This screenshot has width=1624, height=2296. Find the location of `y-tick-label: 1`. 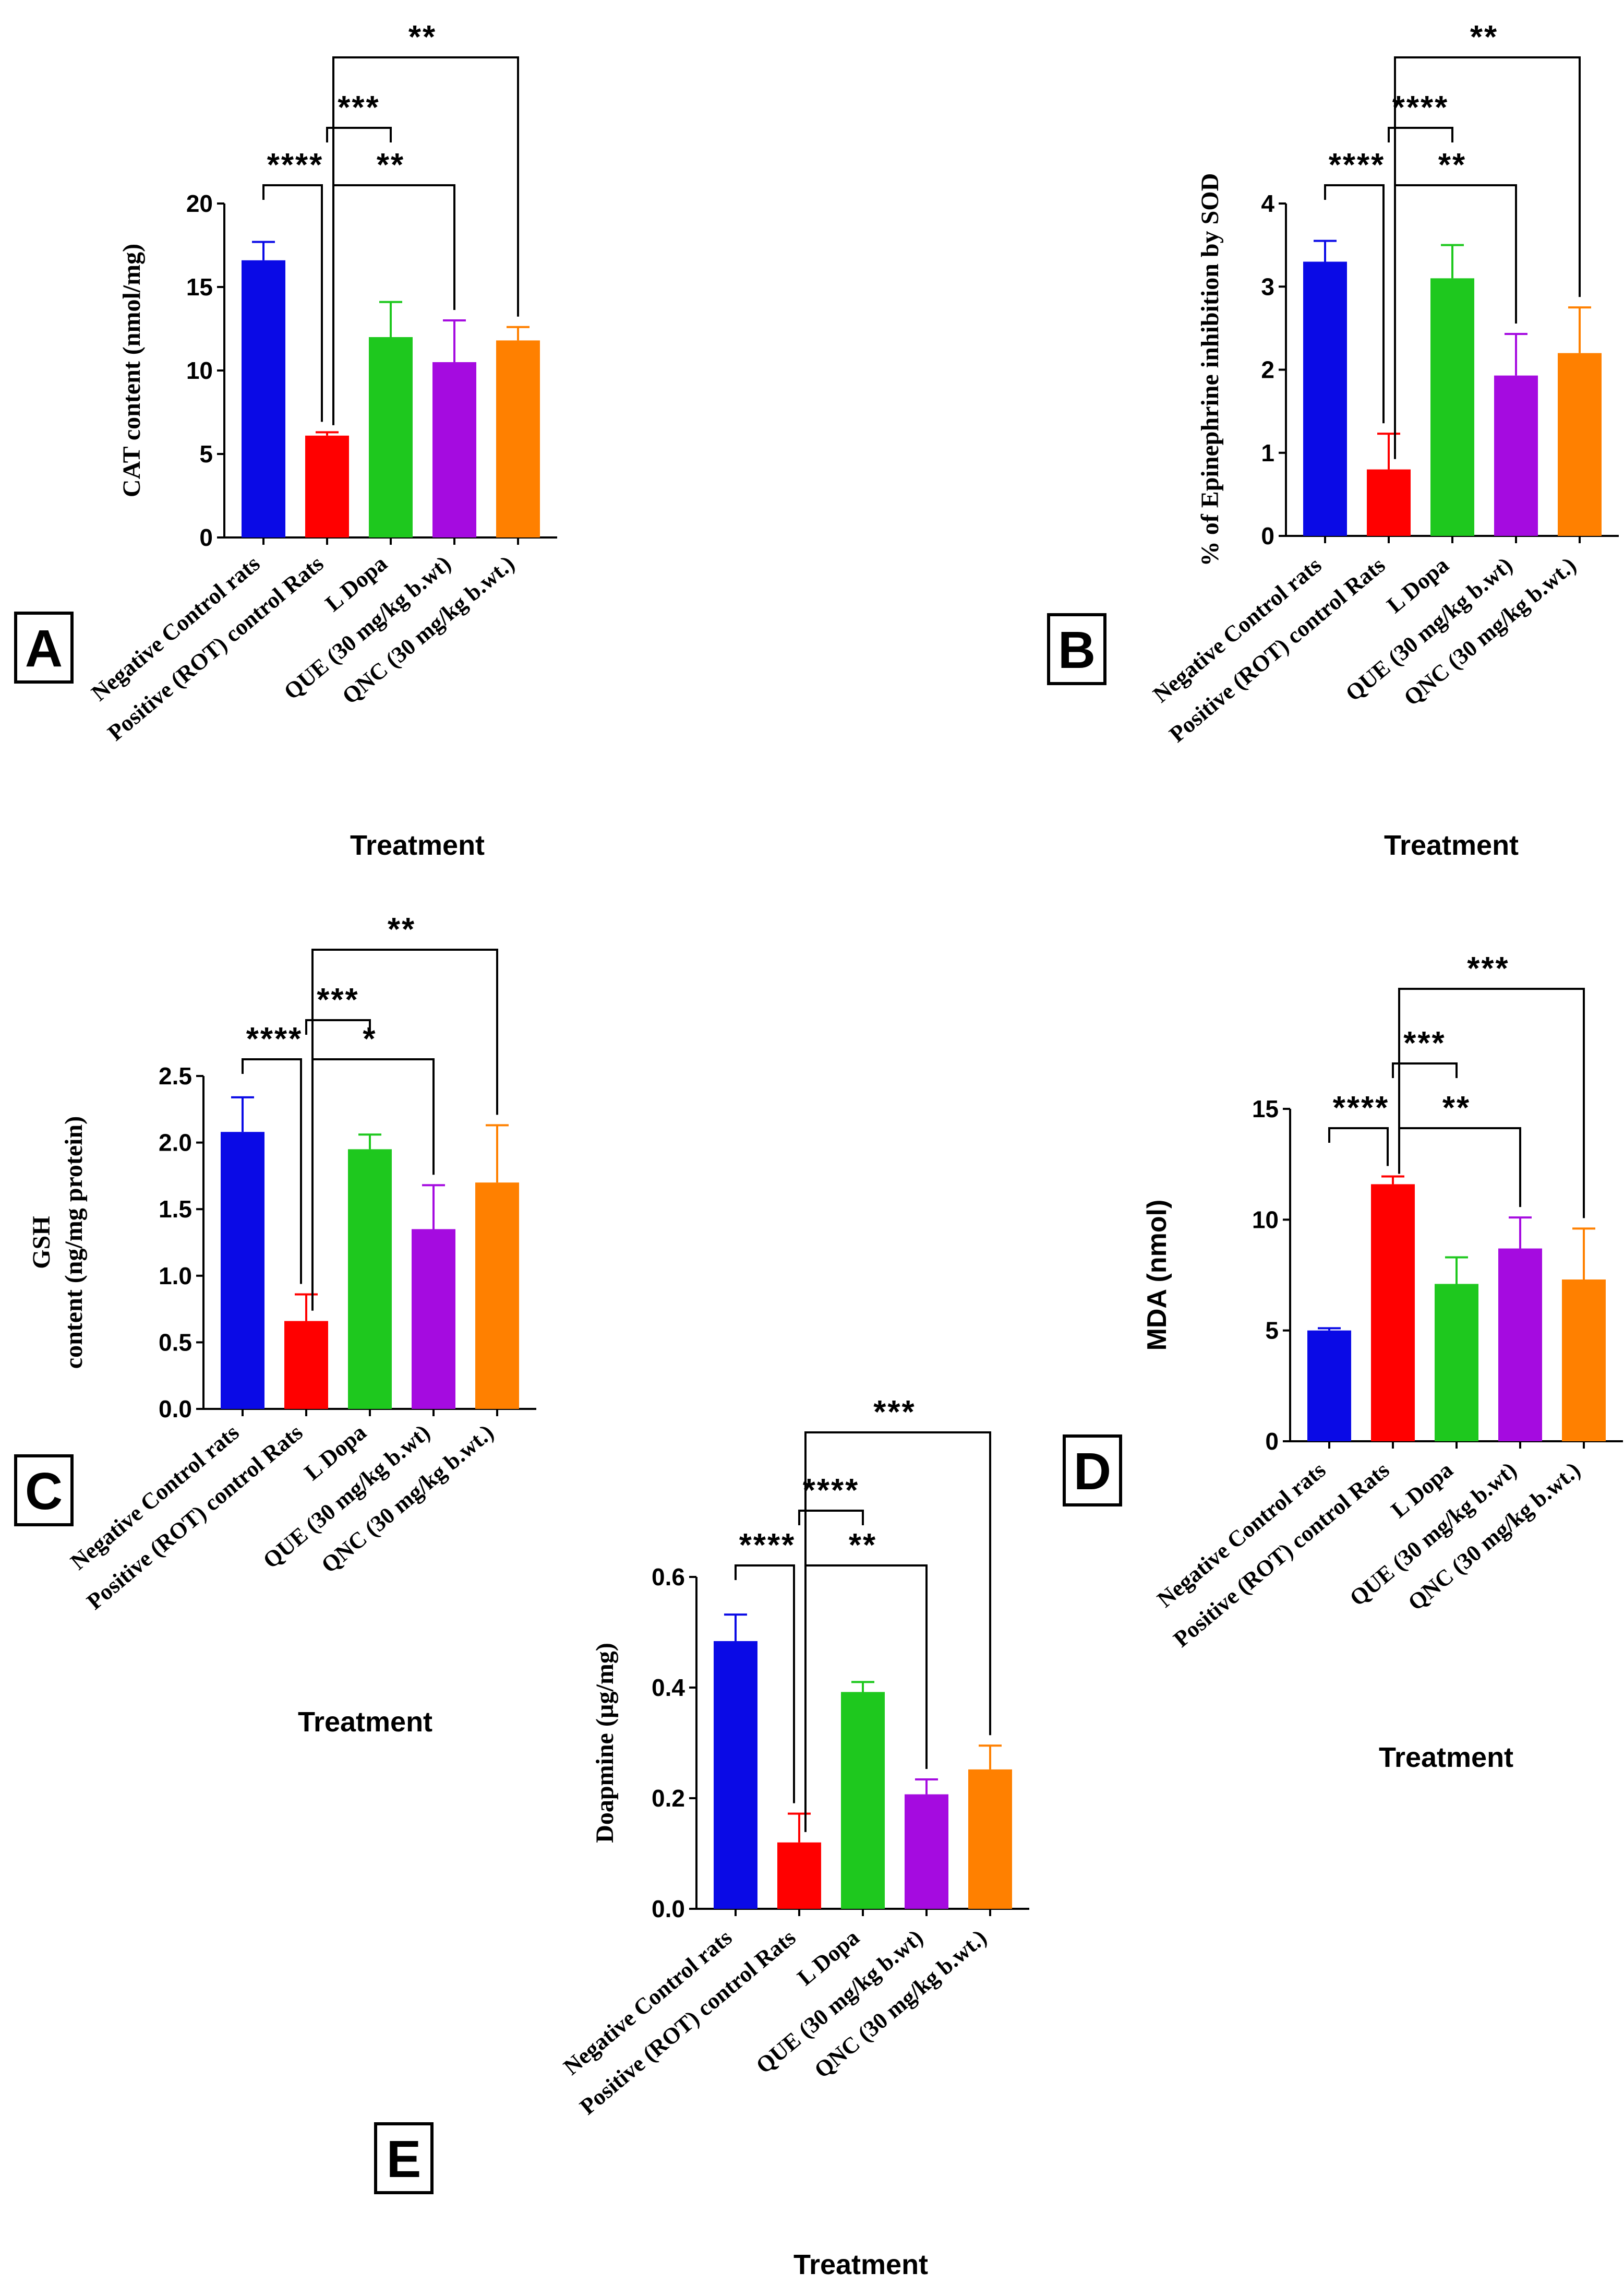

y-tick-label: 1 is located at coordinates (1267, 453).